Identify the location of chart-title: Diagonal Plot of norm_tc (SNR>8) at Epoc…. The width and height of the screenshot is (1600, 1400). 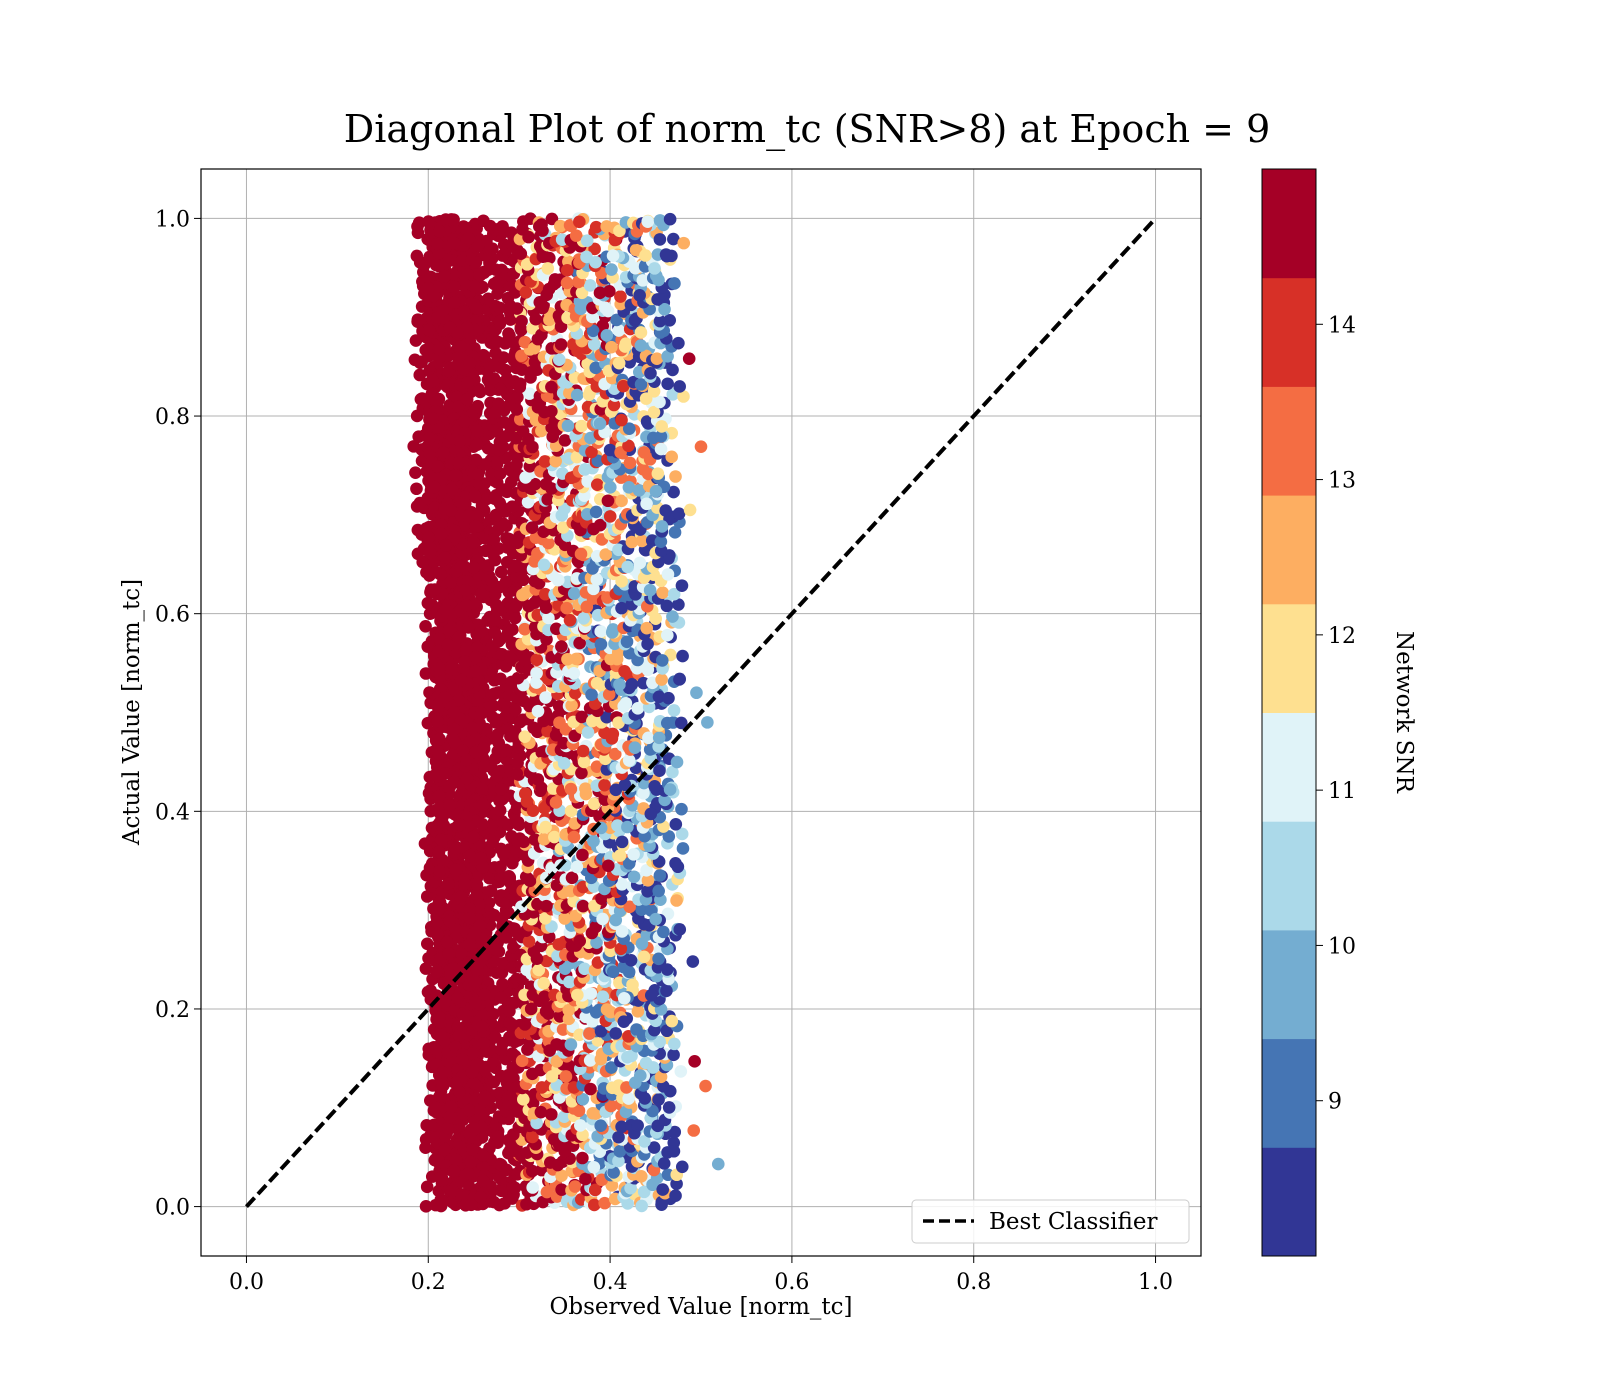
(807, 129).